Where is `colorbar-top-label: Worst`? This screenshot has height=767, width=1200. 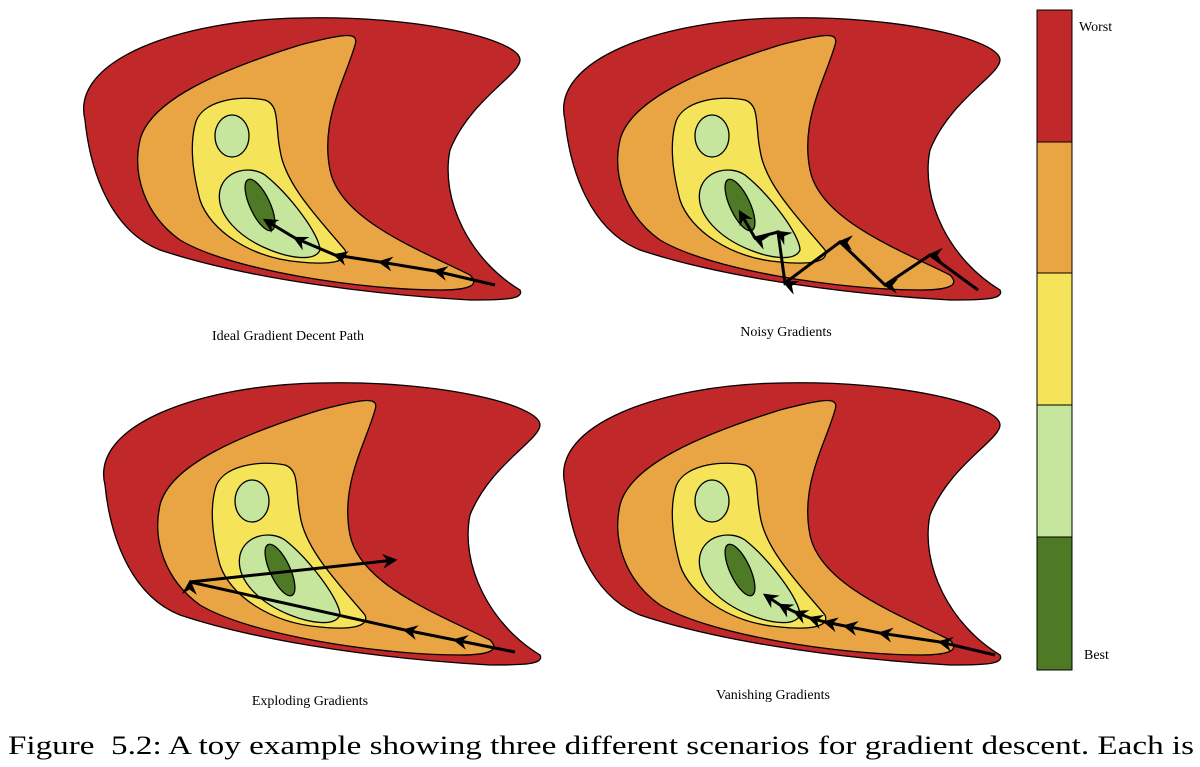 colorbar-top-label: Worst is located at coordinates (1095, 27).